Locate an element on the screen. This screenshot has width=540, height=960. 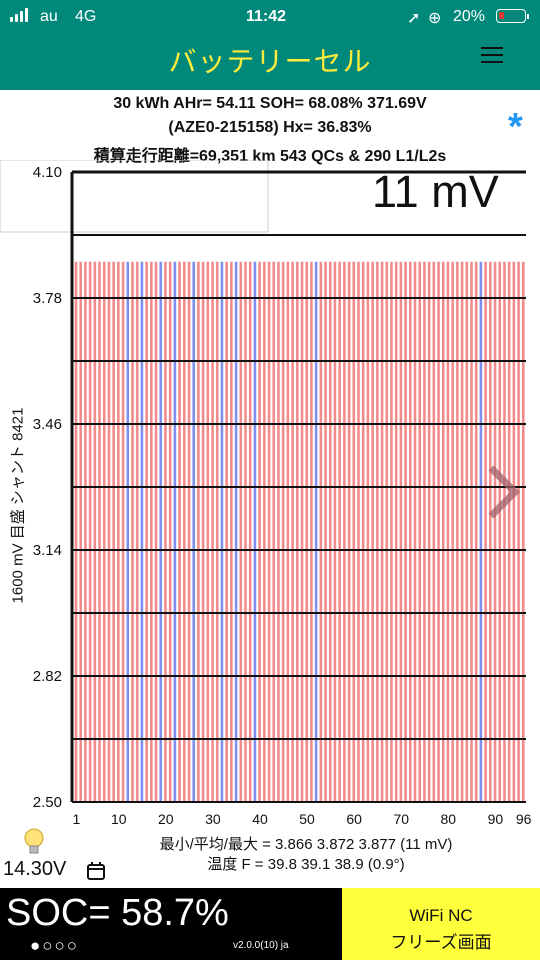
x-tick-label: 40 is located at coordinates (260, 819).